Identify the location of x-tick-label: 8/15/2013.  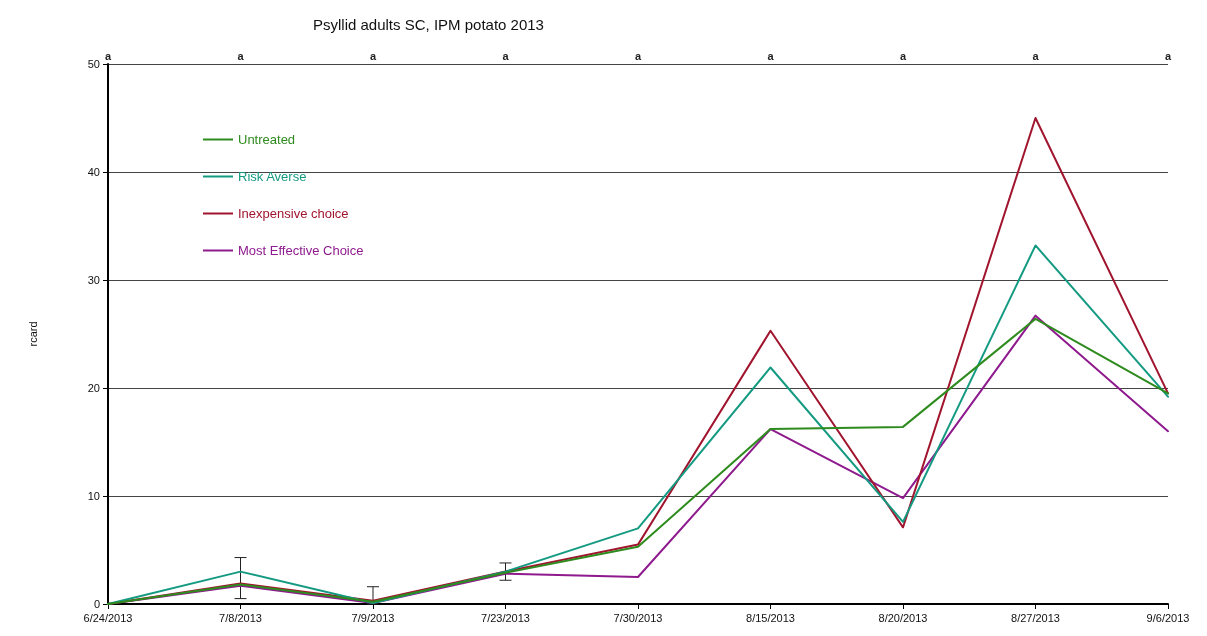
(770, 617).